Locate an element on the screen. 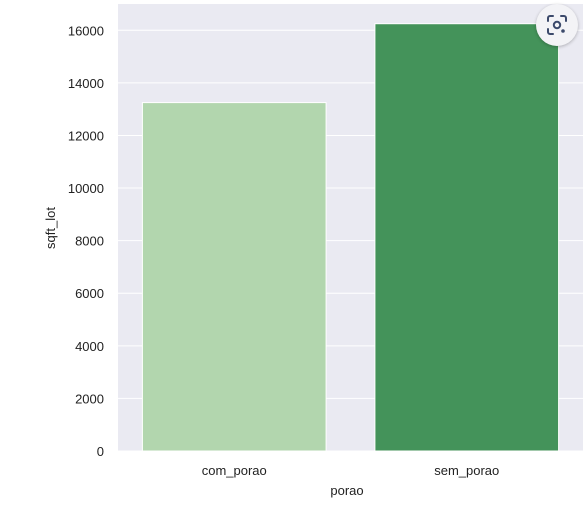 The image size is (583, 509). y-tick-label: 6000 is located at coordinates (89, 293).